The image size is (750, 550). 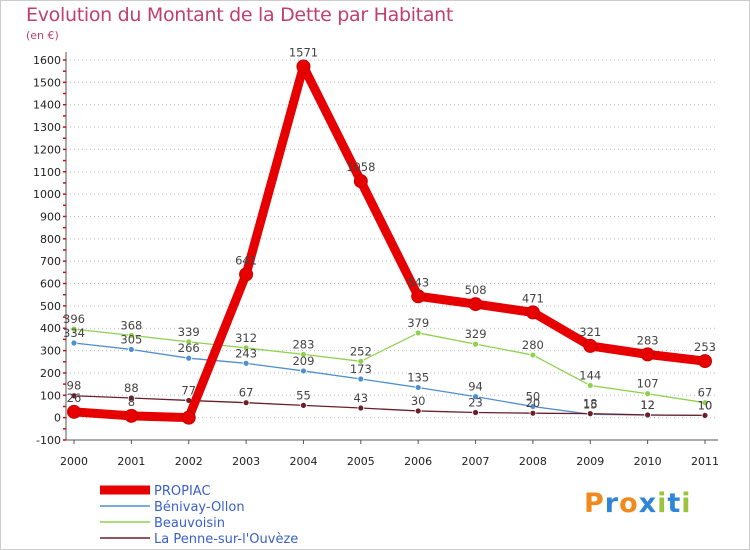 I want to click on brand-letter: t, so click(x=674, y=503).